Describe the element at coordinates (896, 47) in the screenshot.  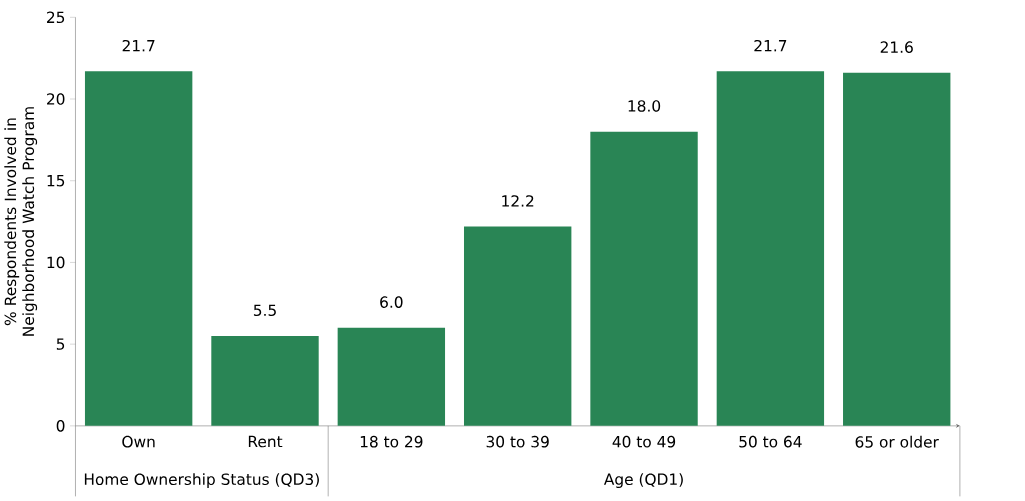
I see `data-label: 21.6` at that location.